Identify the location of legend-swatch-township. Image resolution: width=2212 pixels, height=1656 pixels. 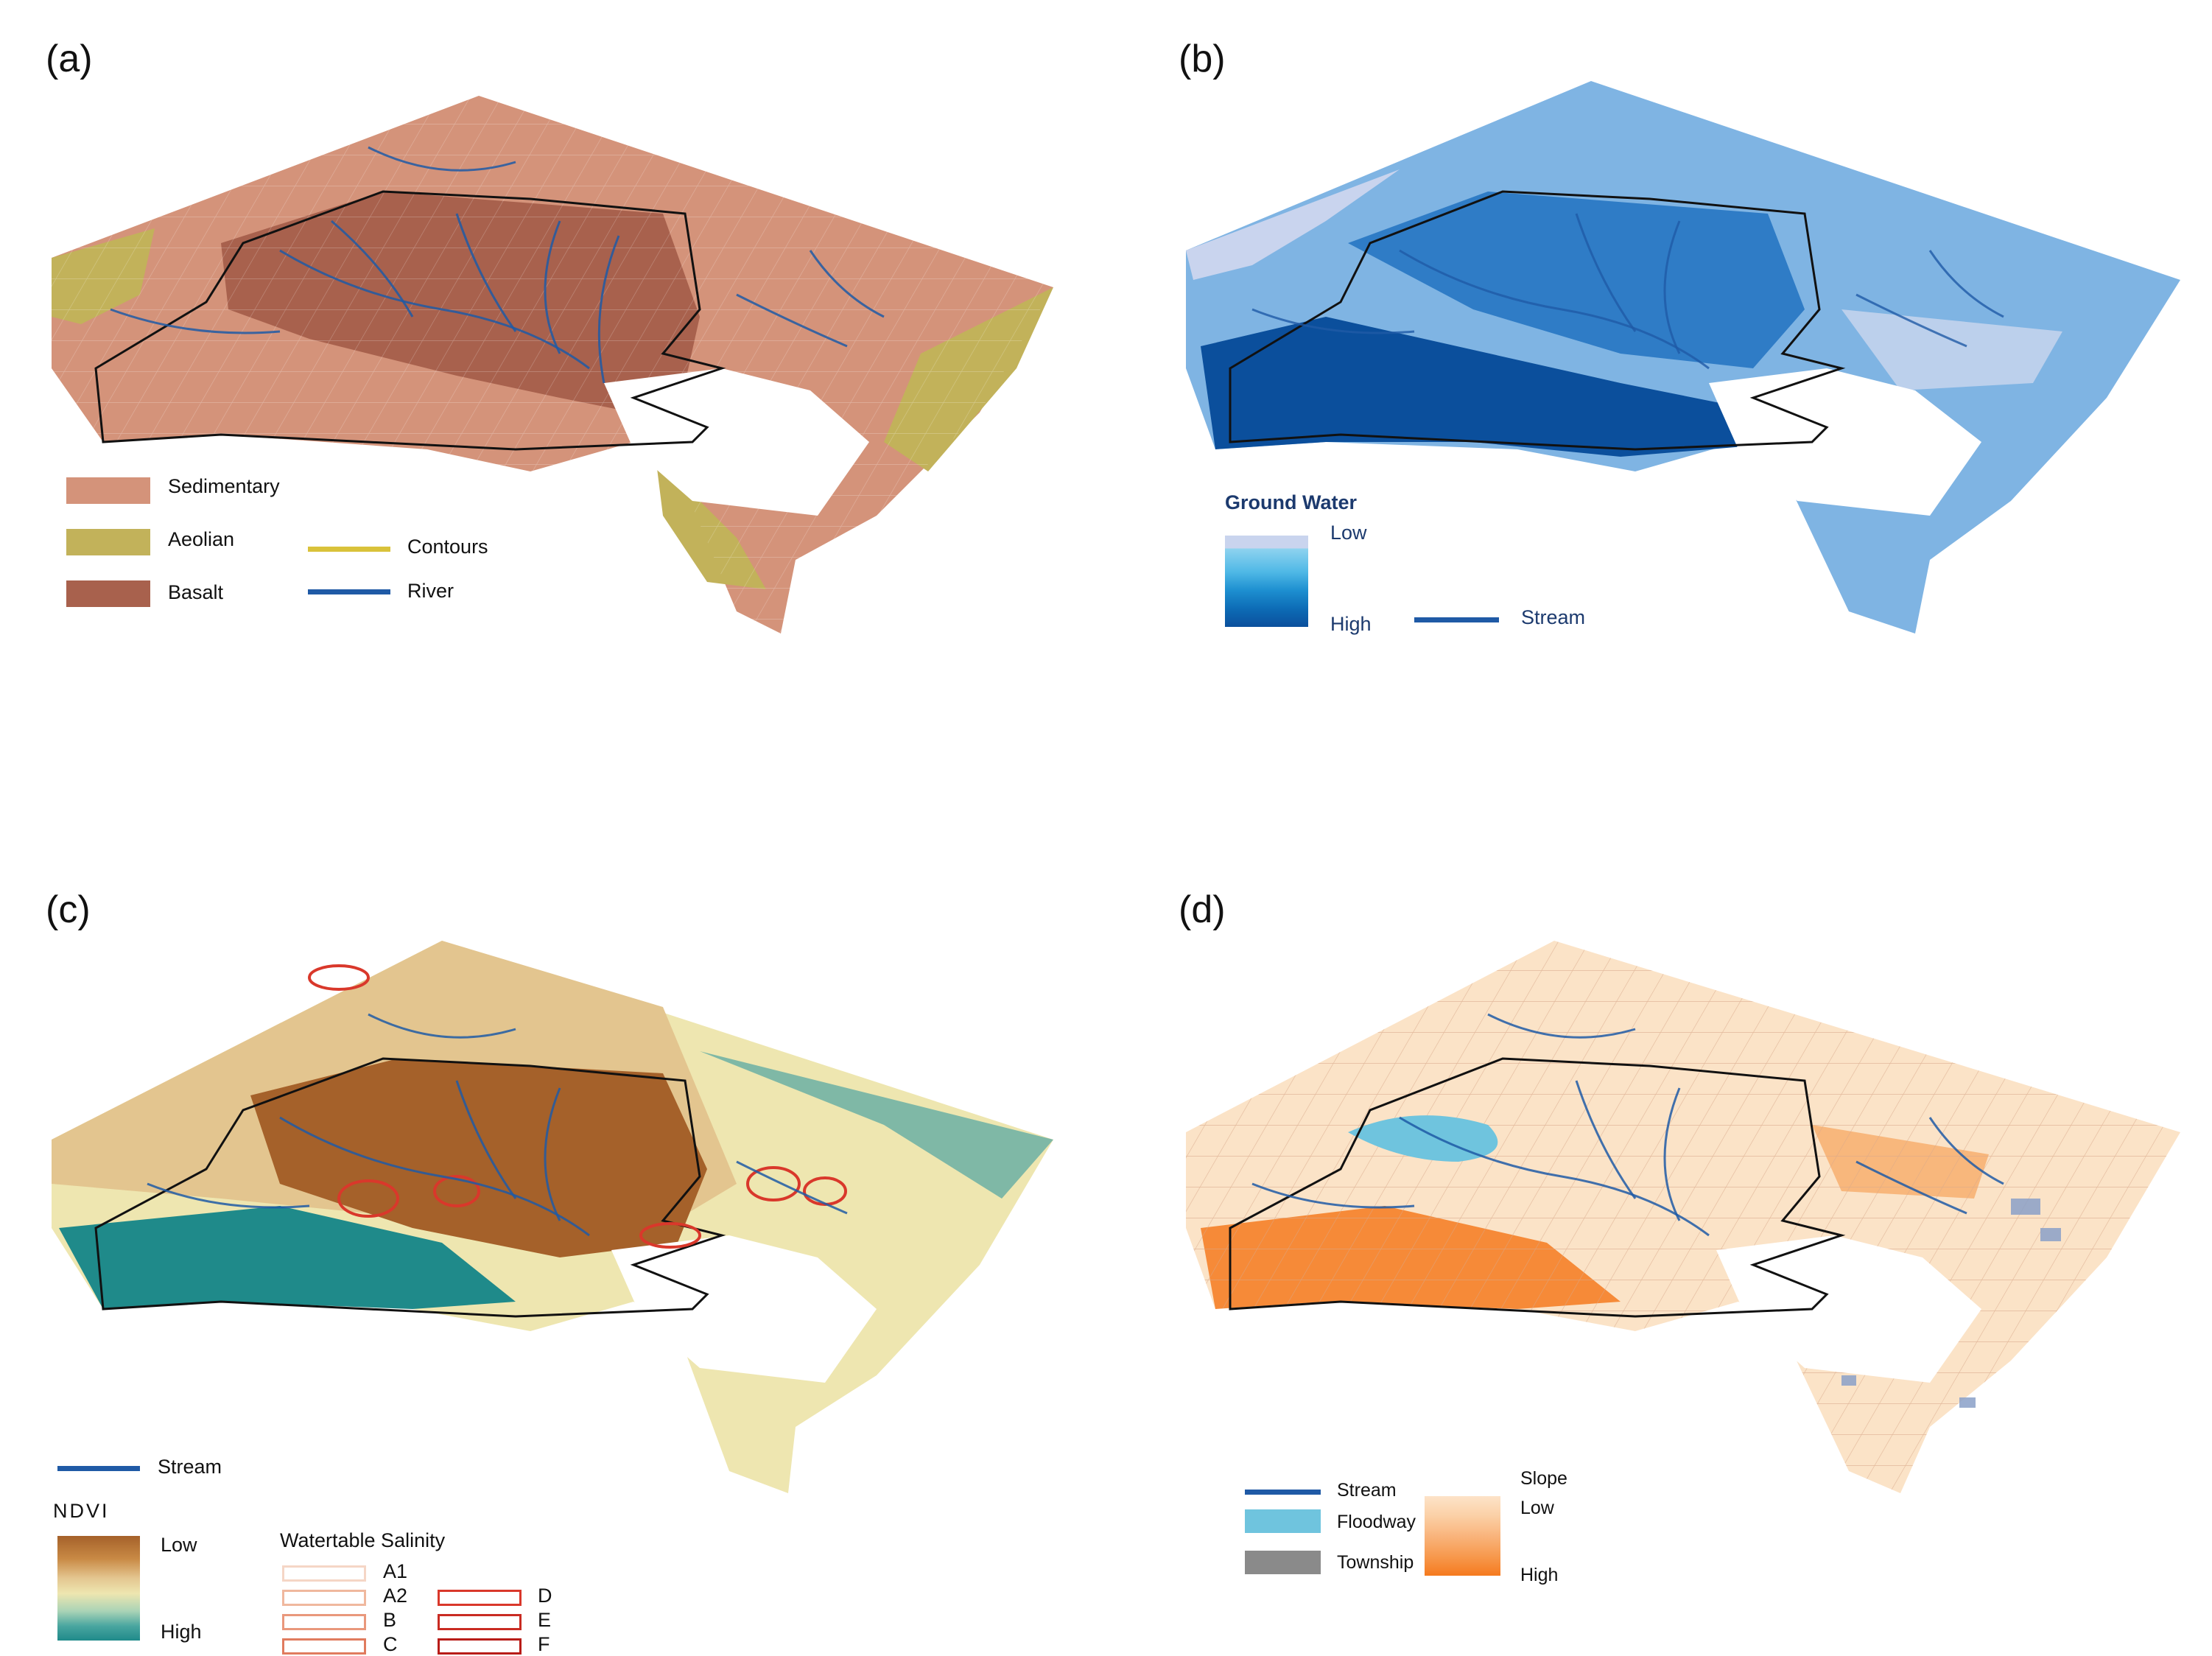
(1283, 1562).